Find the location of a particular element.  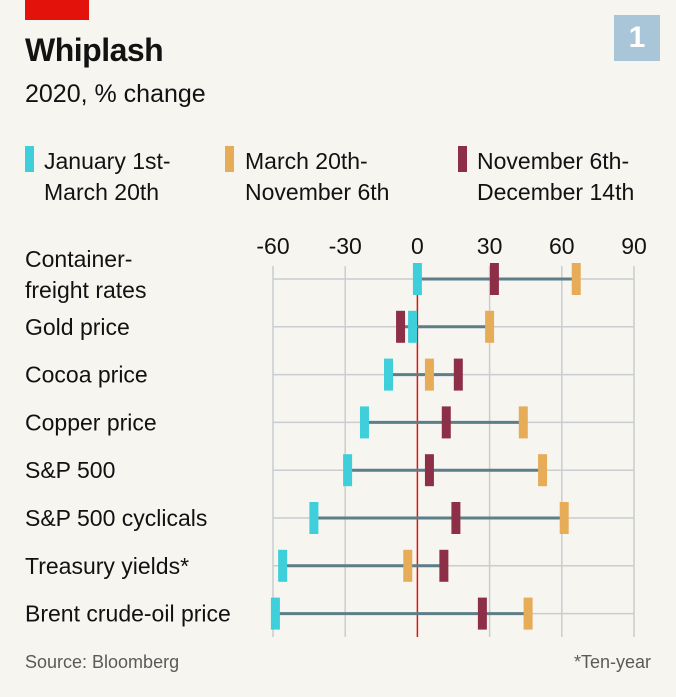

legend-entry-period1: January 1st- March 20th is located at coordinates (107, 177).